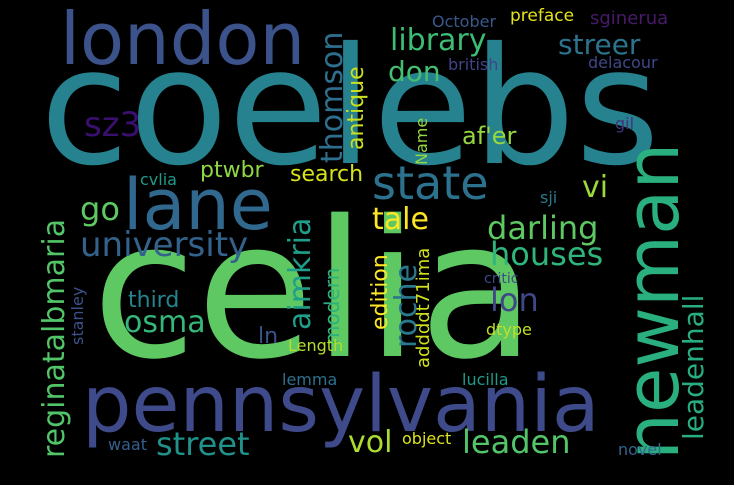  I want to click on word-stanley: stanley, so click(77, 315).